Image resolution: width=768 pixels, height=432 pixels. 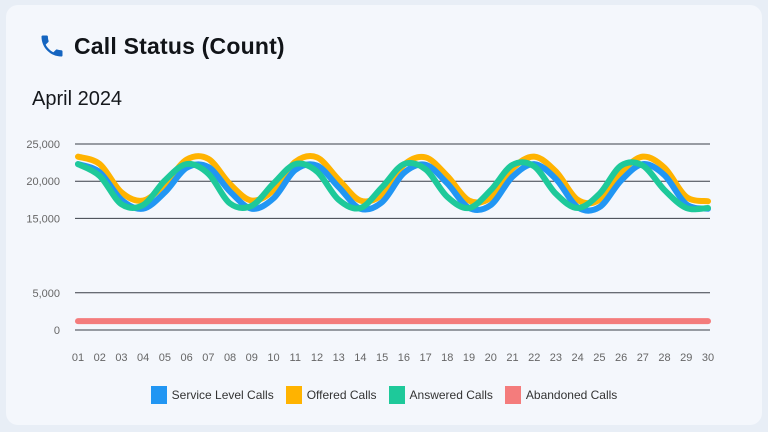 What do you see at coordinates (578, 358) in the screenshot?
I see `x-tick-label: 24` at bounding box center [578, 358].